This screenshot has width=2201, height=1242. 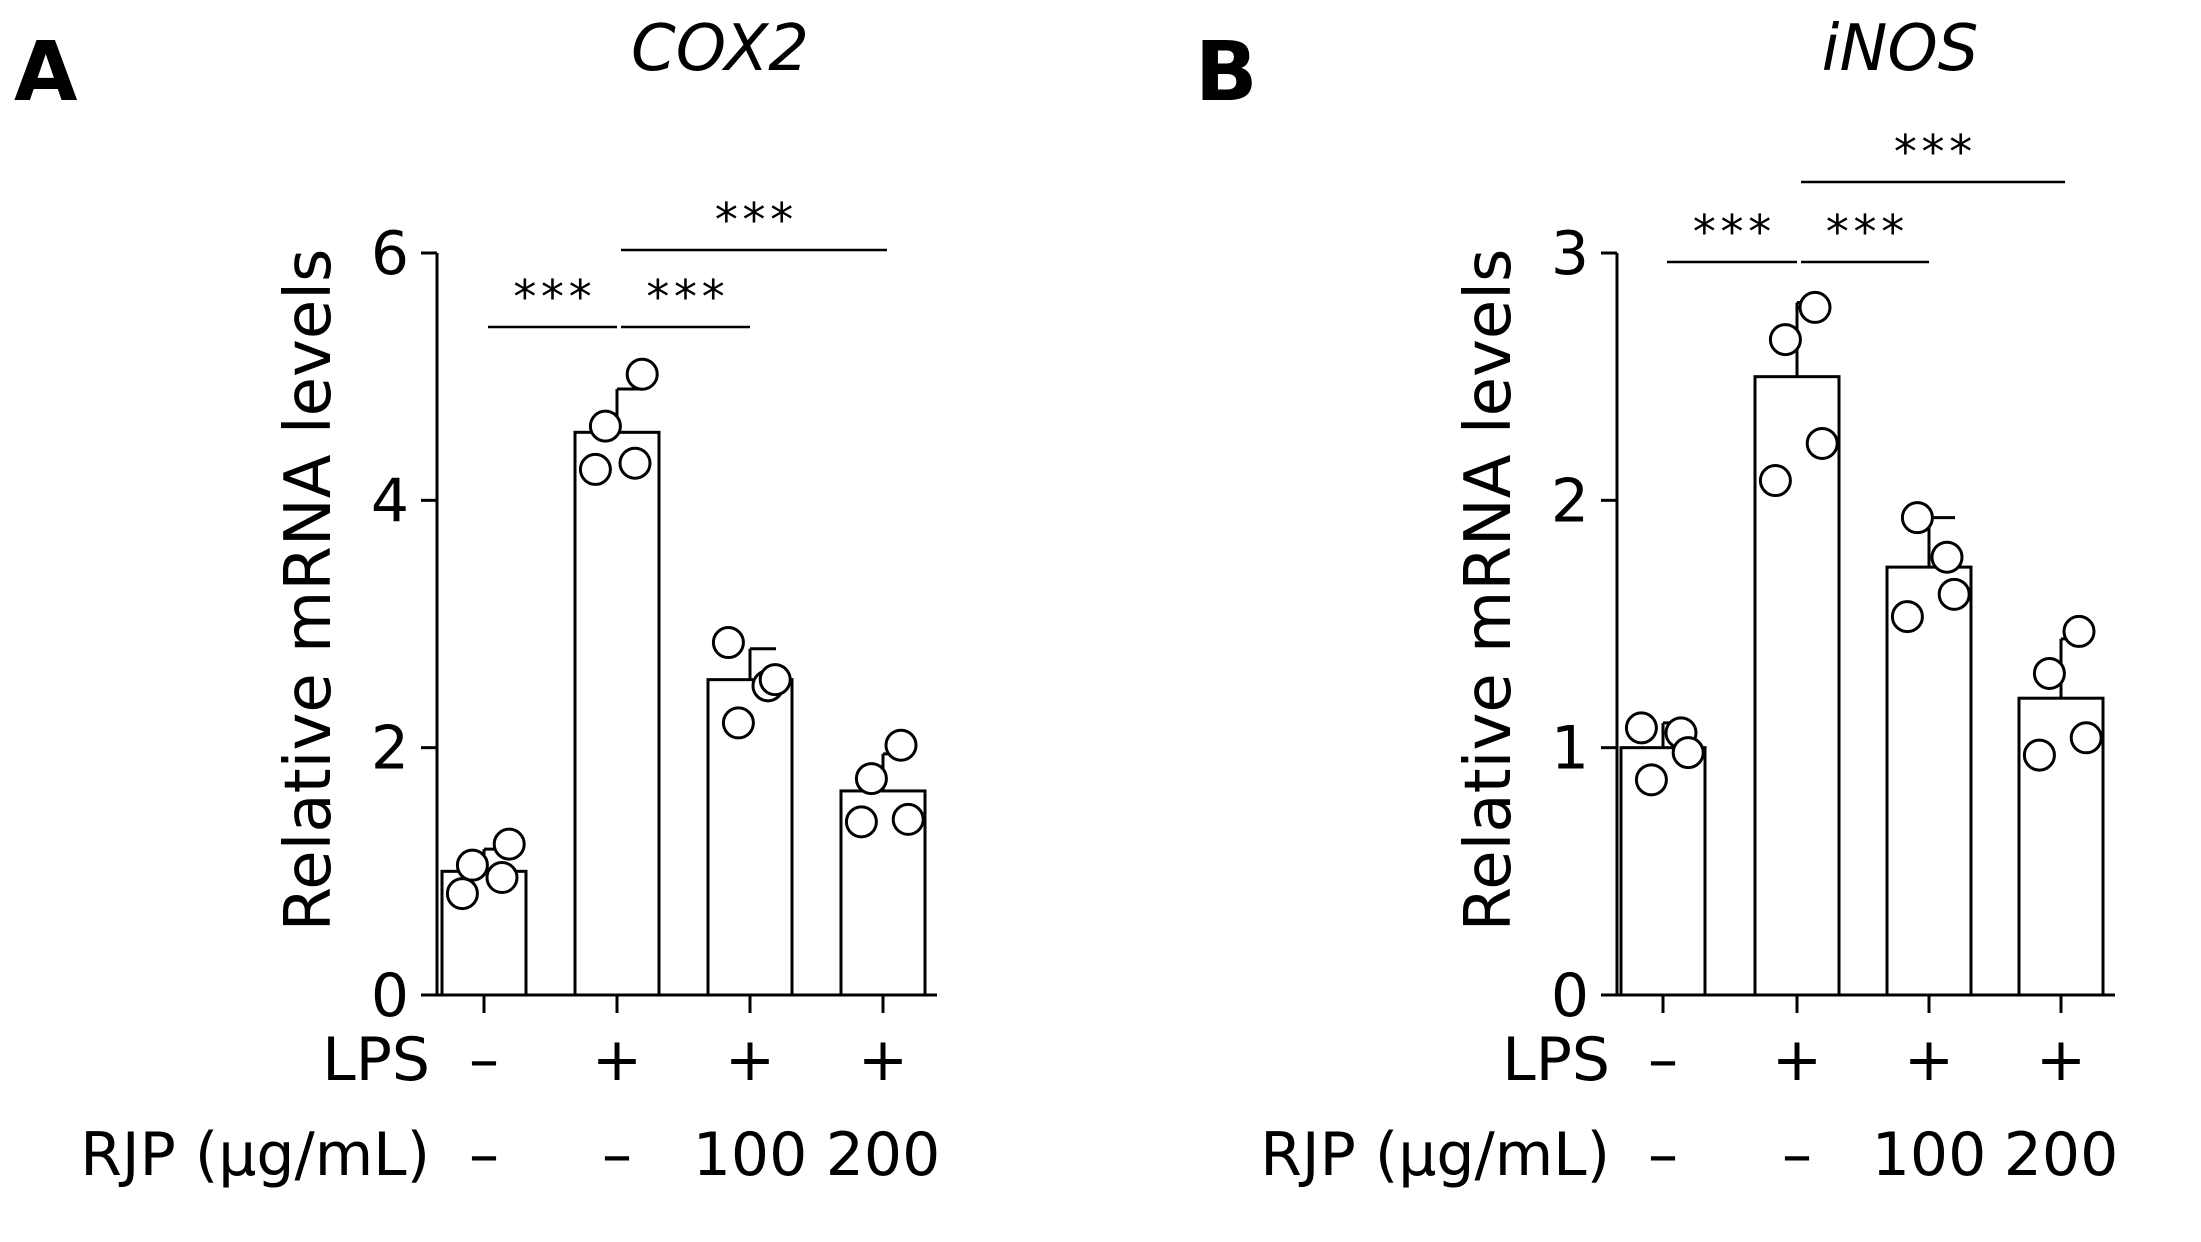 I want to click on chart-title: COX2, so click(x=720, y=49).